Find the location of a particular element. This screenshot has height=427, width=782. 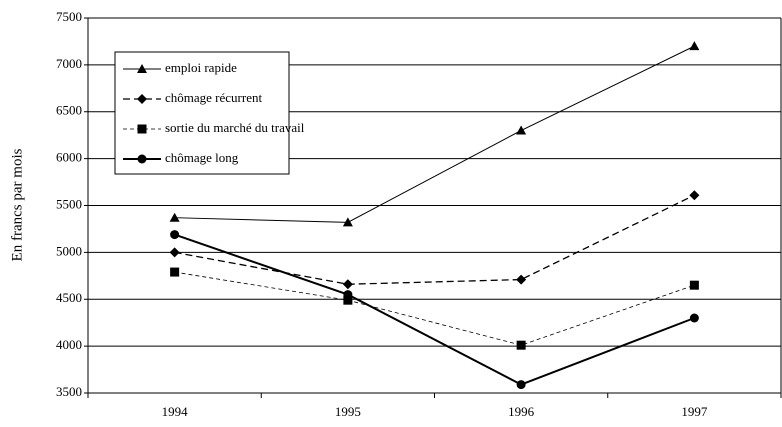

y-axis-label: En francs par mois is located at coordinates (17, 204).